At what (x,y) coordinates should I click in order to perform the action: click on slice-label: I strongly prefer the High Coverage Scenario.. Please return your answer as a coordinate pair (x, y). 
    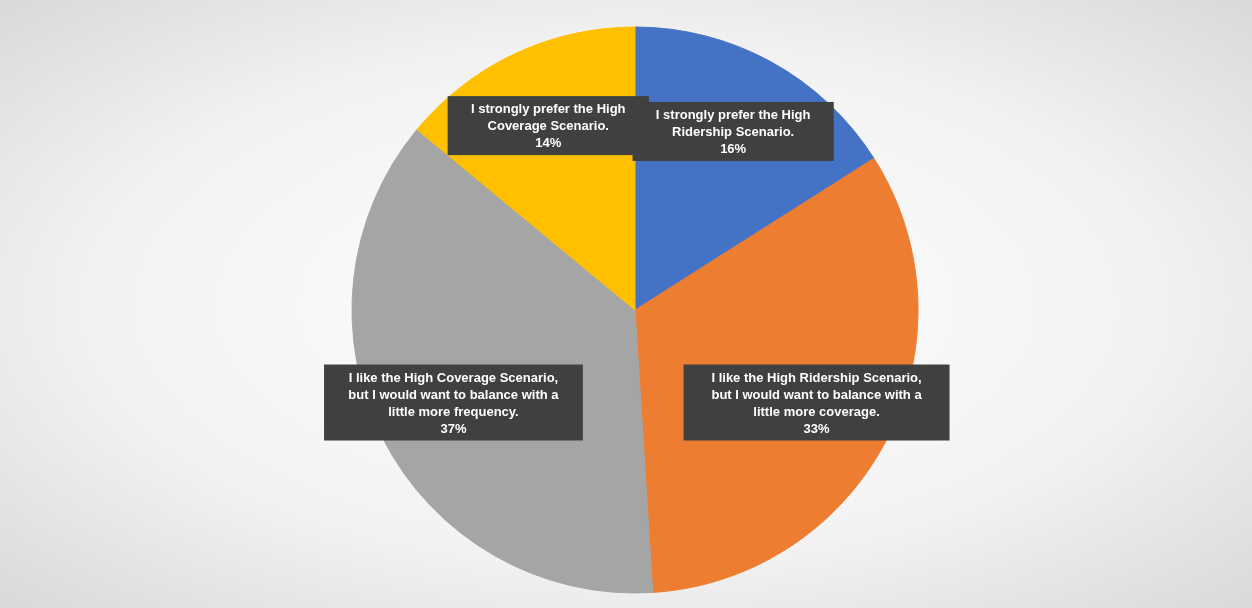
    Looking at the image, I should click on (548, 117).